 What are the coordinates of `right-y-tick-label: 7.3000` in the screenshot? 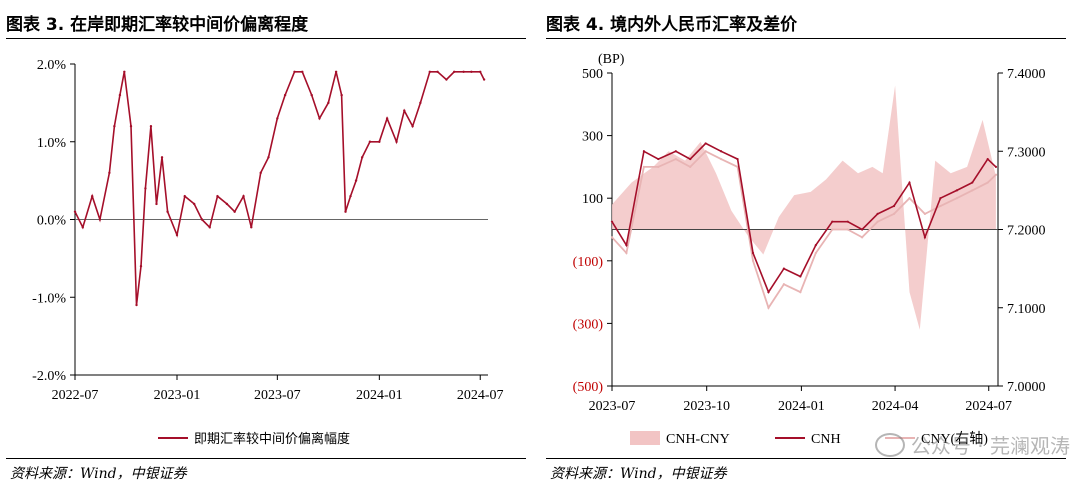 It's located at (1026, 152).